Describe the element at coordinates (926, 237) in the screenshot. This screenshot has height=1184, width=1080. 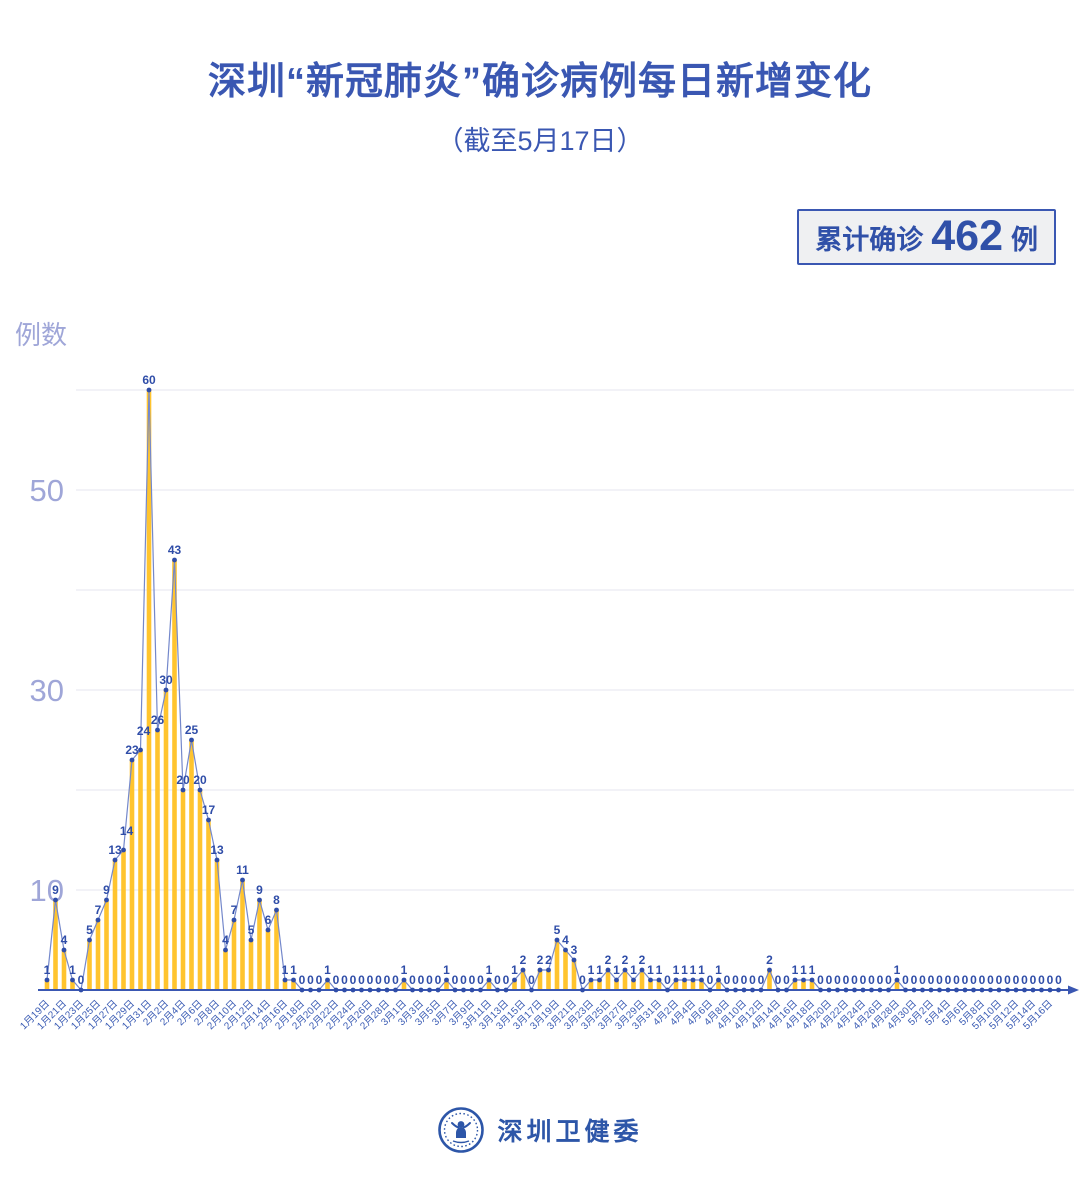
I see `cumulative-confirmed-badge: 累计确诊 462 例` at that location.